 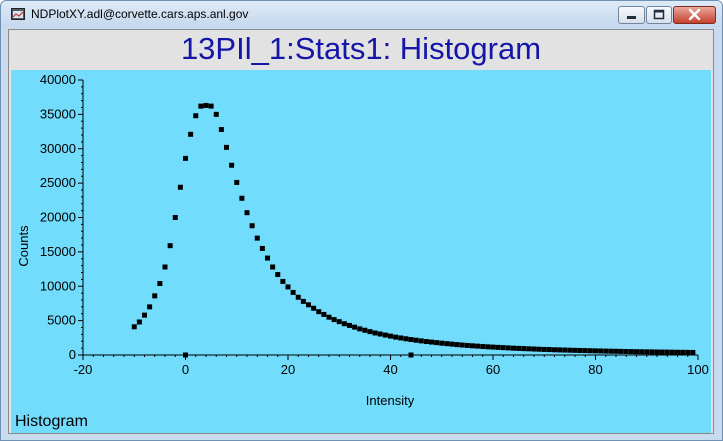 I want to click on close-icon, so click(x=694, y=14).